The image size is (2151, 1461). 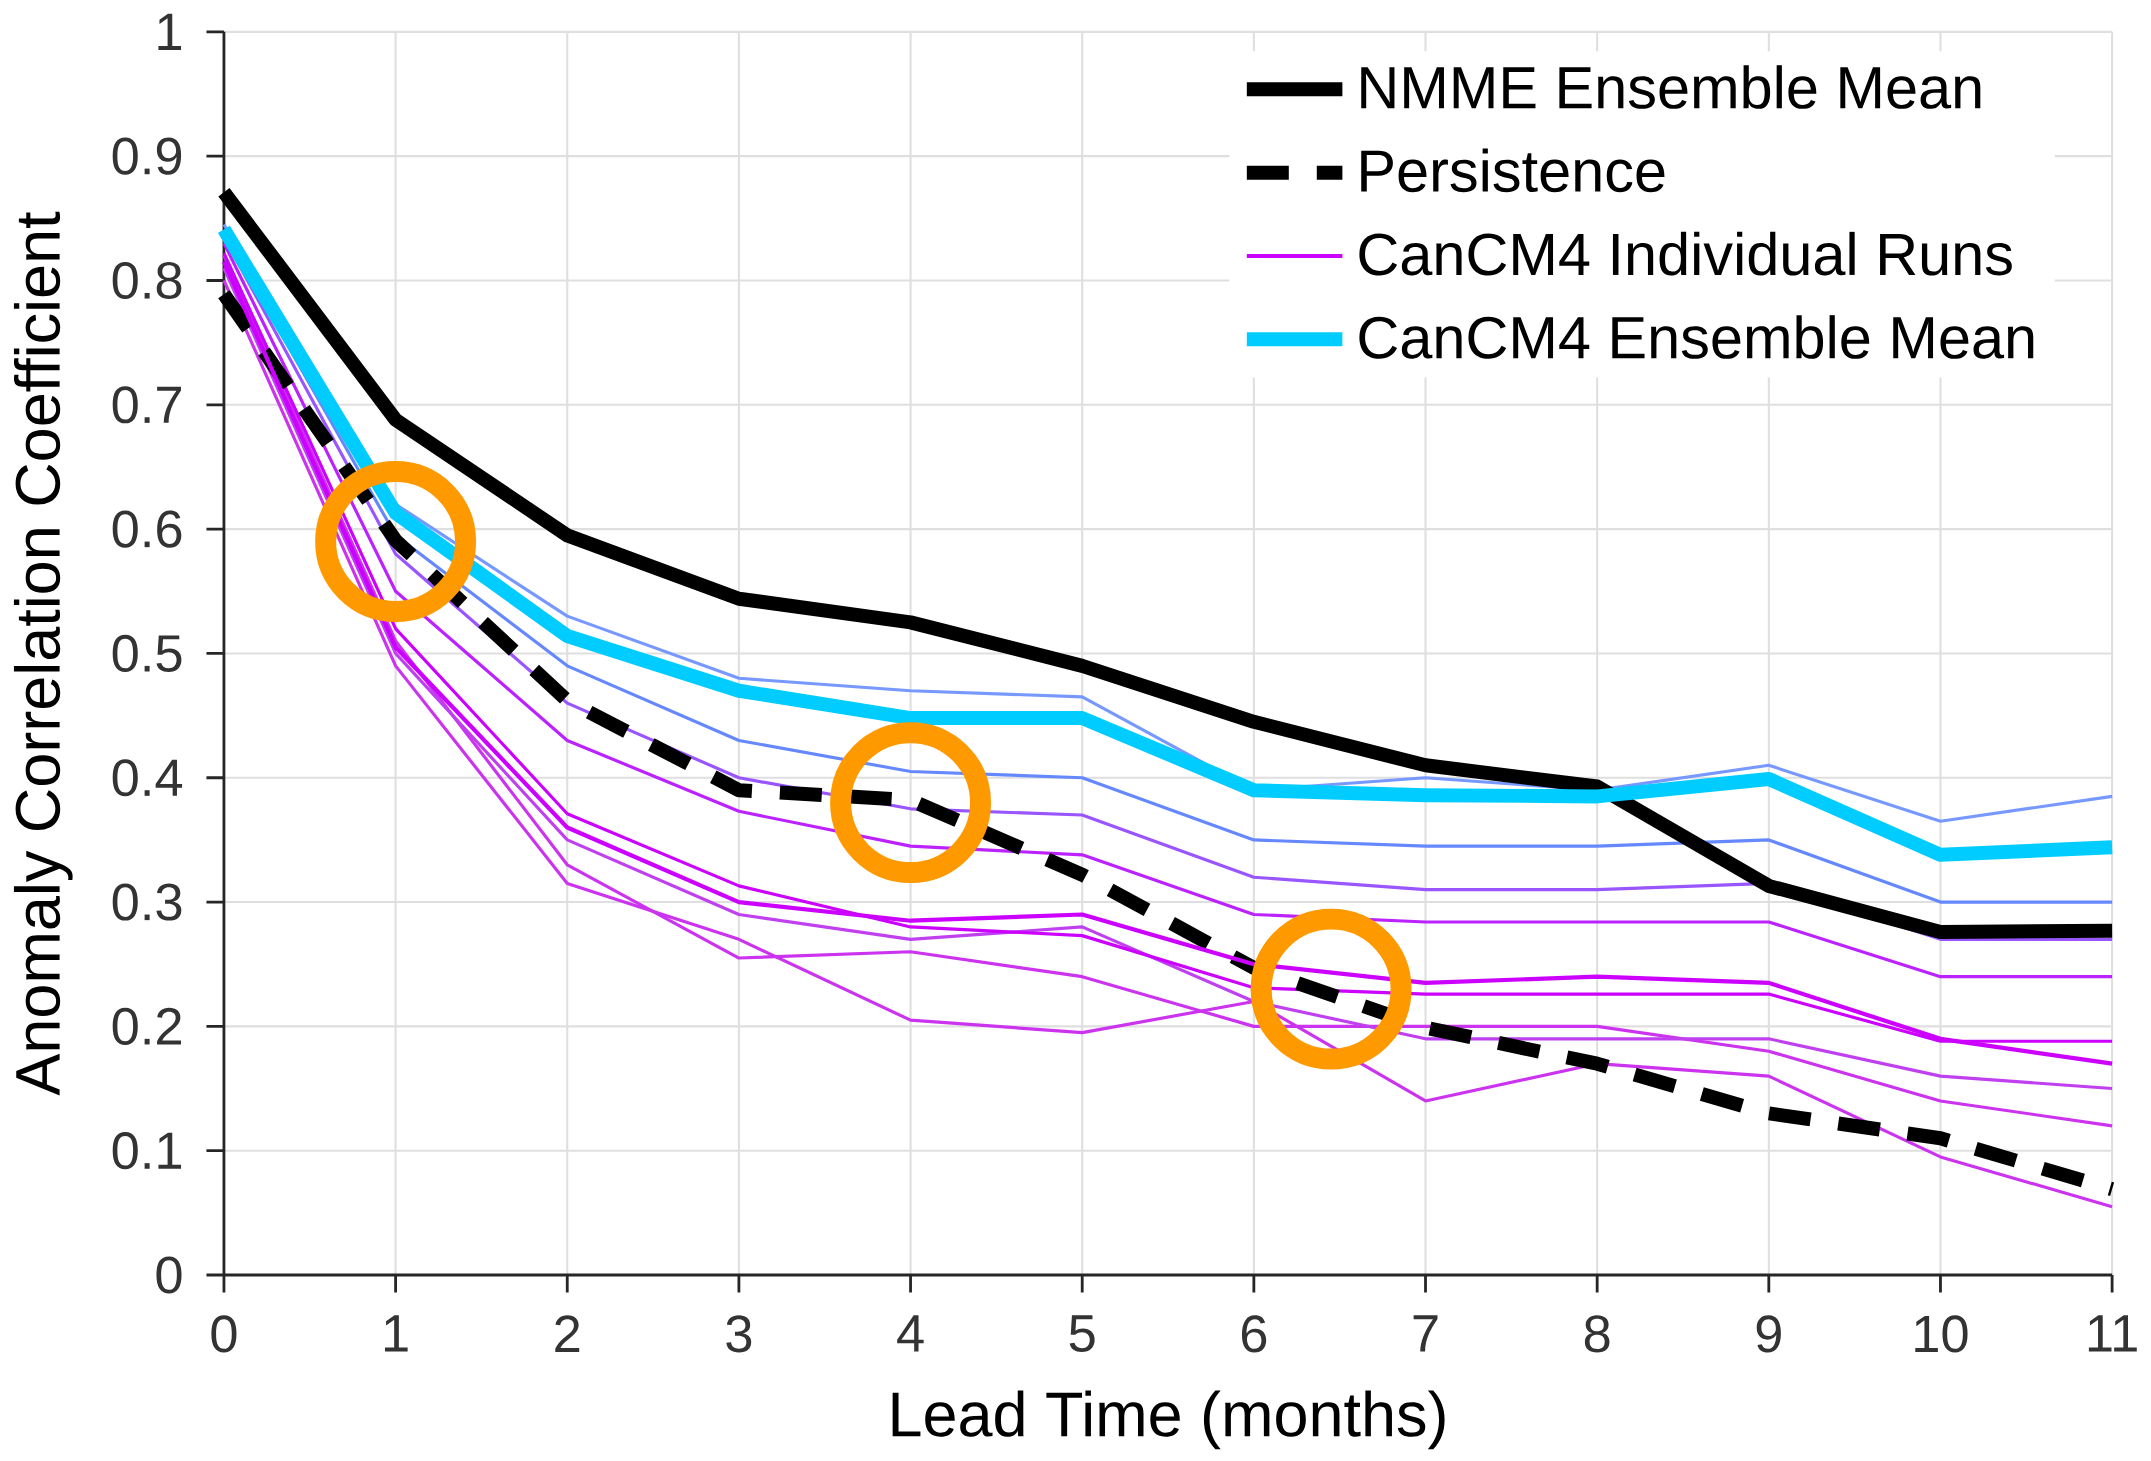 What do you see at coordinates (739, 1334) in the screenshot?
I see `x-tick-label: 3` at bounding box center [739, 1334].